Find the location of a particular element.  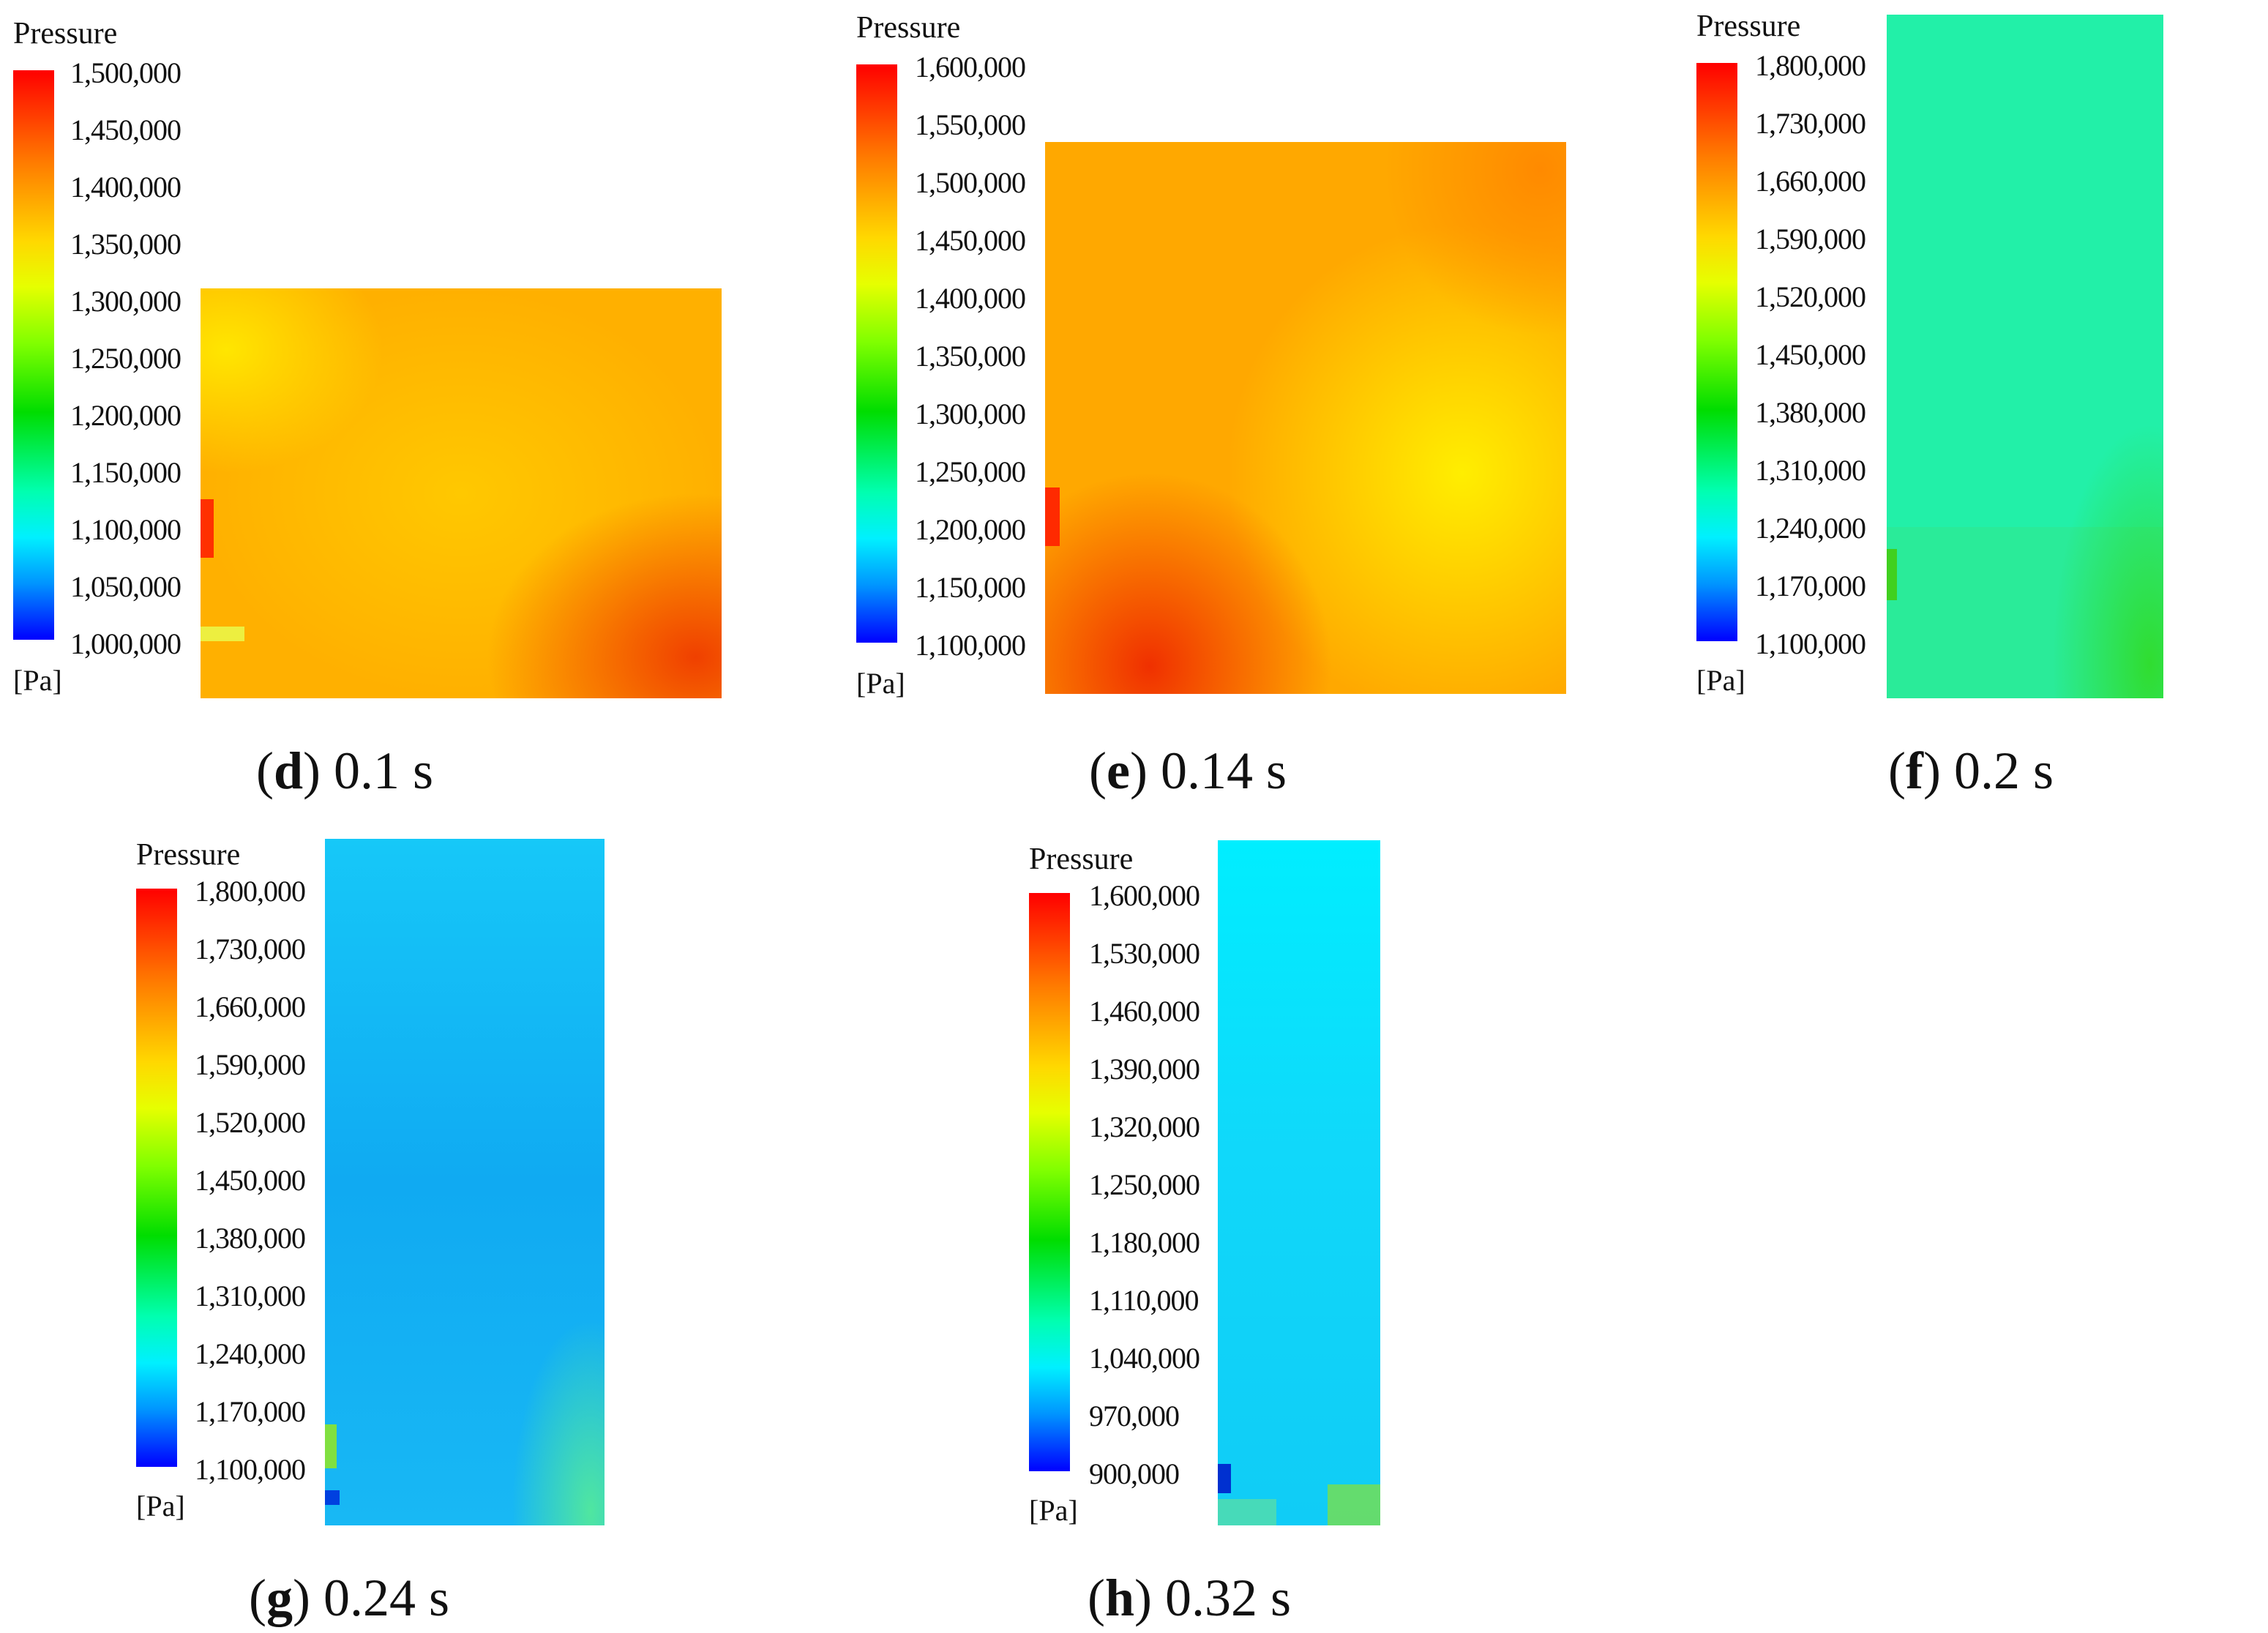

tick-label: 970,000 is located at coordinates (1134, 1416).